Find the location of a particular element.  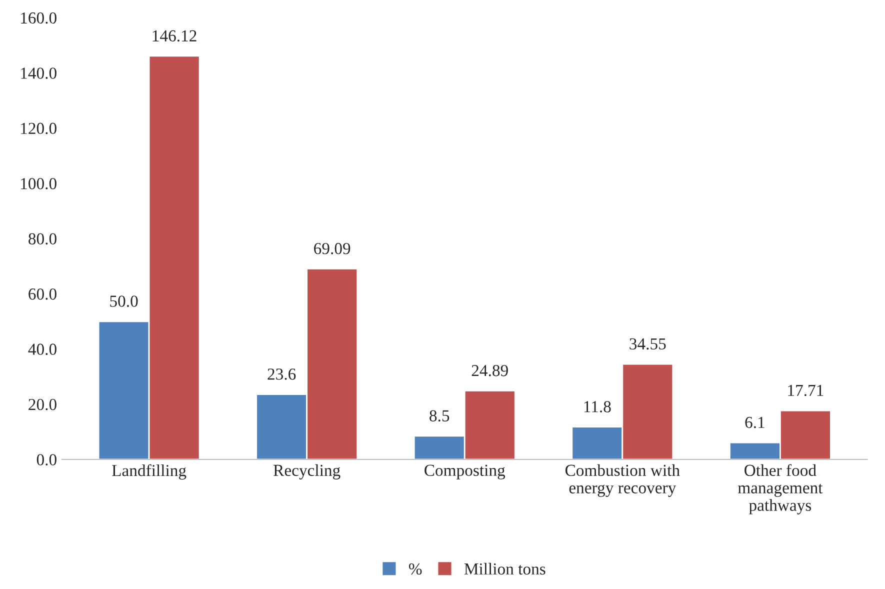

y-tick-label: 20.0 is located at coordinates (42, 404).